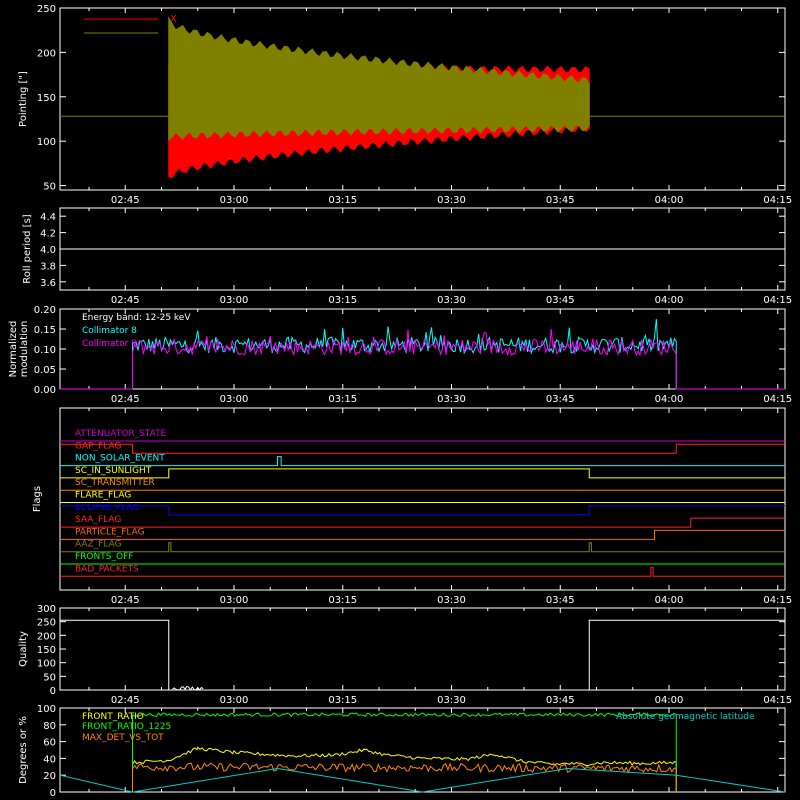 The image size is (800, 800). Describe the element at coordinates (23, 750) in the screenshot. I see `y-axis-label: Degrees or %` at that location.